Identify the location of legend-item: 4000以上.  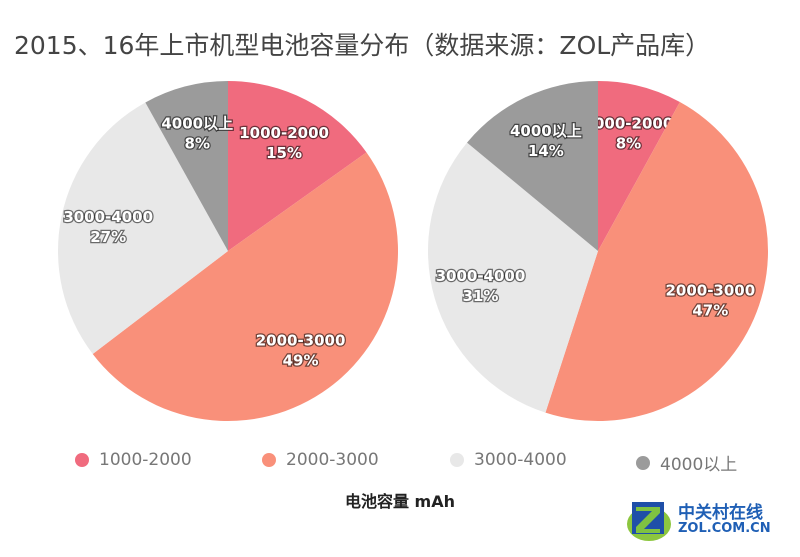
(686, 462).